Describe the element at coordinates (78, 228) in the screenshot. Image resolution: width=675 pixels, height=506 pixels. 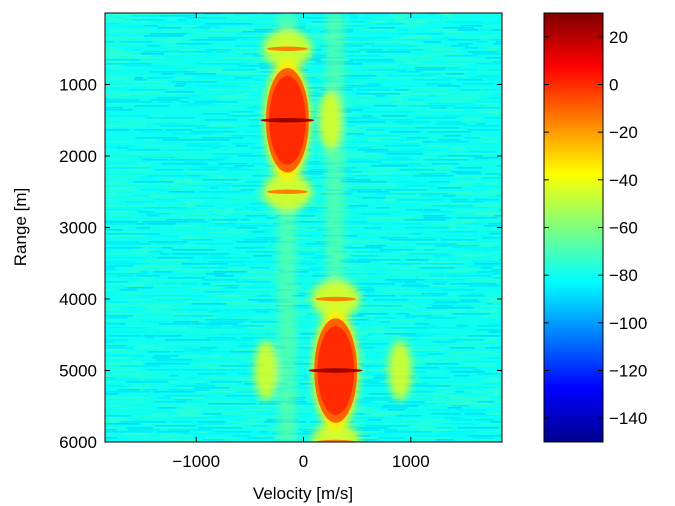
I see `y-tick-label: 3000` at that location.